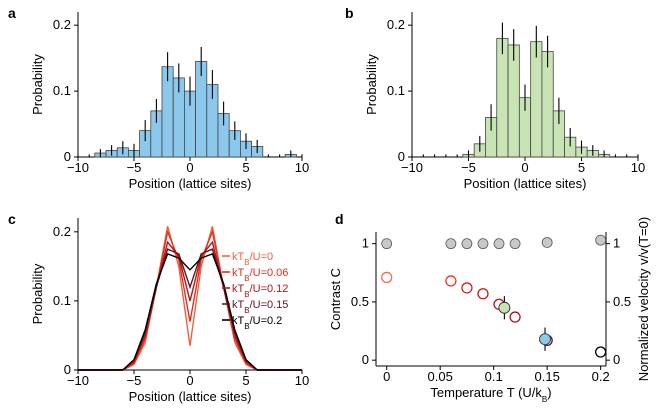 Image resolution: width=670 pixels, height=408 pixels. Describe the element at coordinates (260, 291) in the screenshot. I see `legend-label: kTB/U=0.12` at that location.